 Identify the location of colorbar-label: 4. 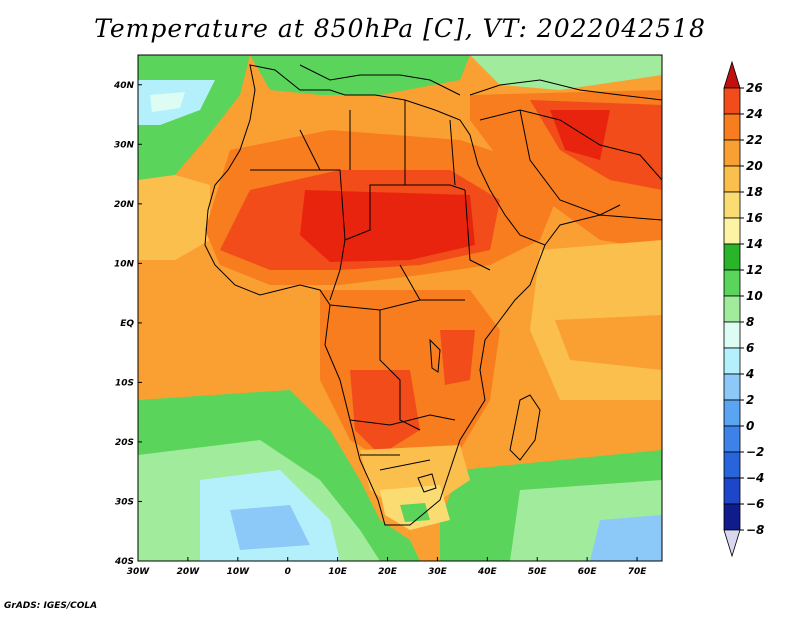
(749, 374).